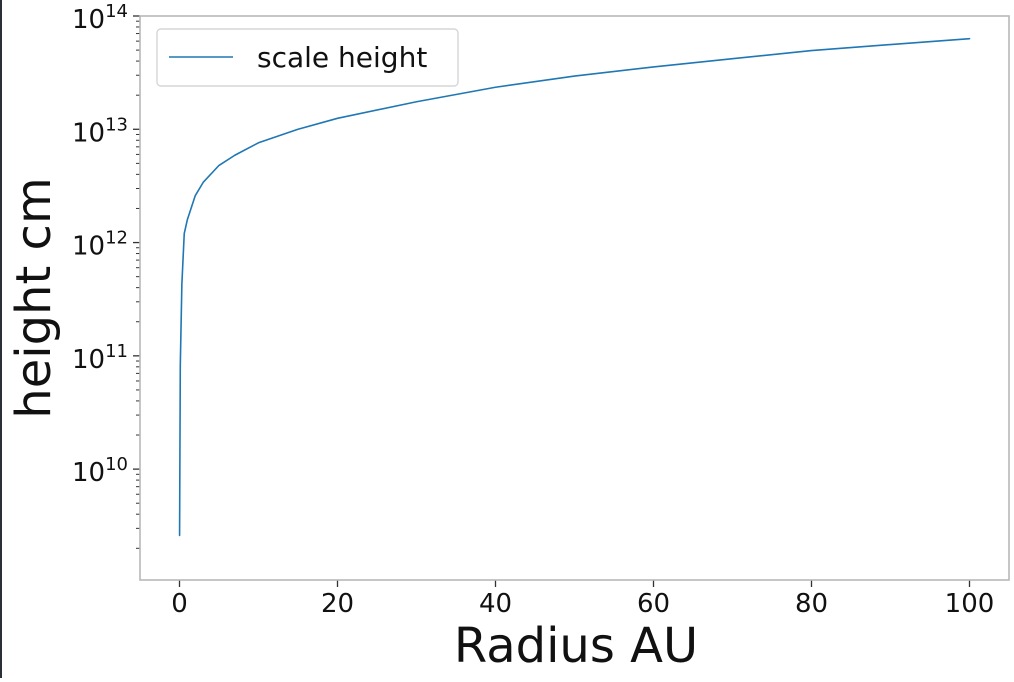 Image resolution: width=1014 pixels, height=682 pixels. What do you see at coordinates (337, 604) in the screenshot?
I see `x-tick-label: 20` at bounding box center [337, 604].